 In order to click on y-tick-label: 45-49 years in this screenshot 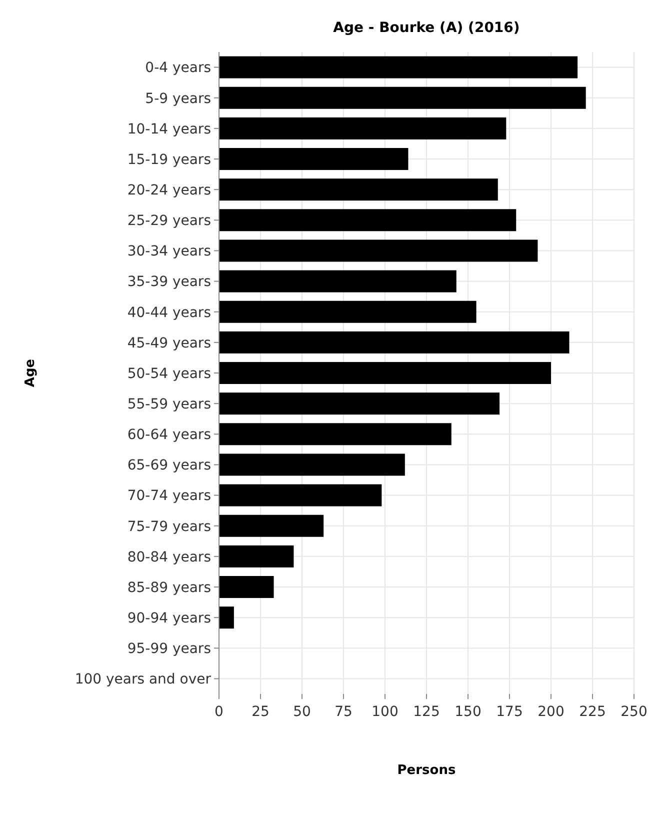, I will do `click(169, 343)`.